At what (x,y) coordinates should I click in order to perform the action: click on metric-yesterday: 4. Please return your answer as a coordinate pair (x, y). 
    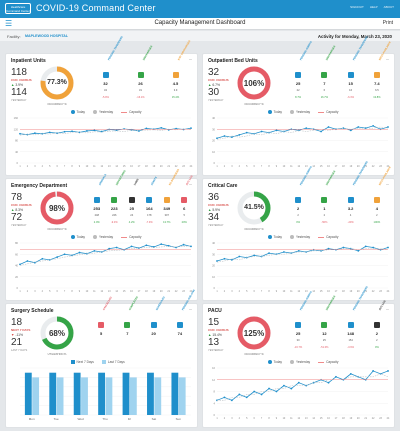
    Looking at the image, I should click on (350, 215).